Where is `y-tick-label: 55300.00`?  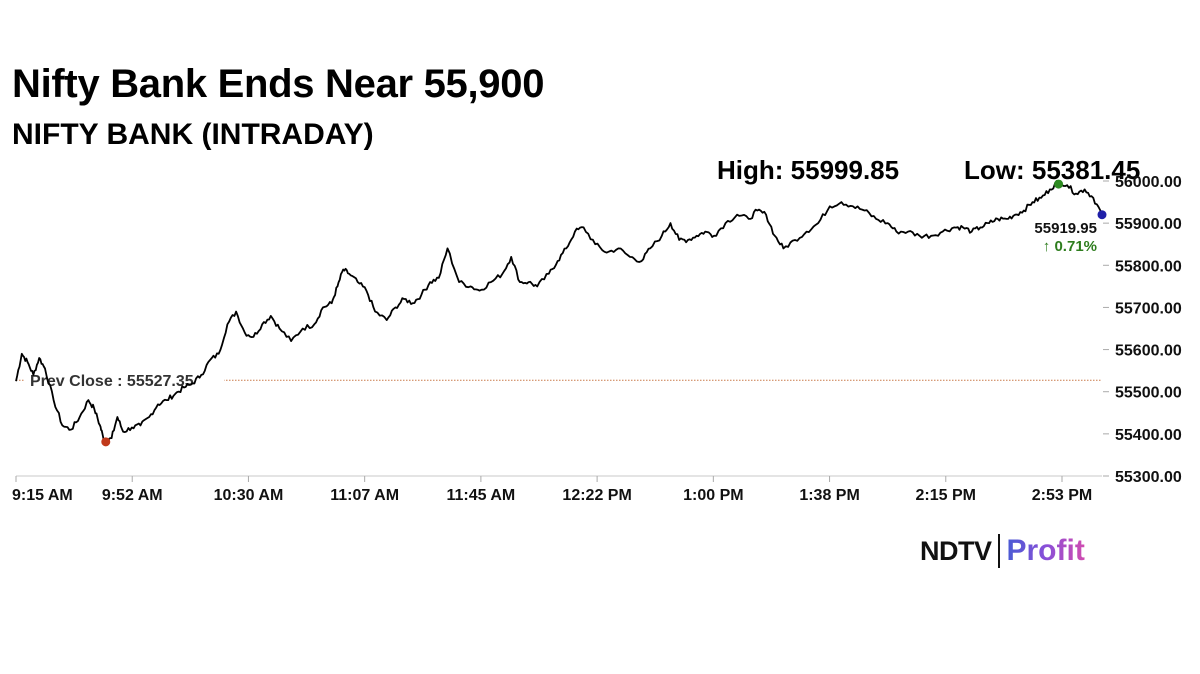 y-tick-label: 55300.00 is located at coordinates (1148, 477).